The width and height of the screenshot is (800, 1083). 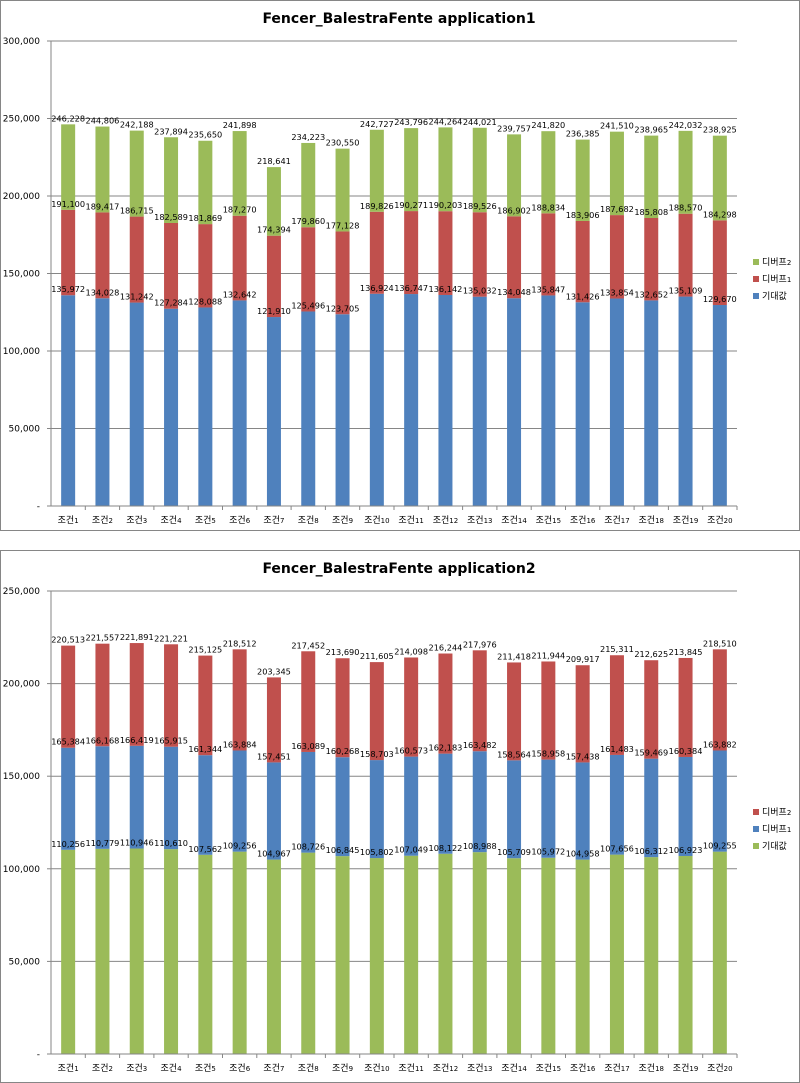 I want to click on x-tick-label: 조건17, so click(x=616, y=1068).